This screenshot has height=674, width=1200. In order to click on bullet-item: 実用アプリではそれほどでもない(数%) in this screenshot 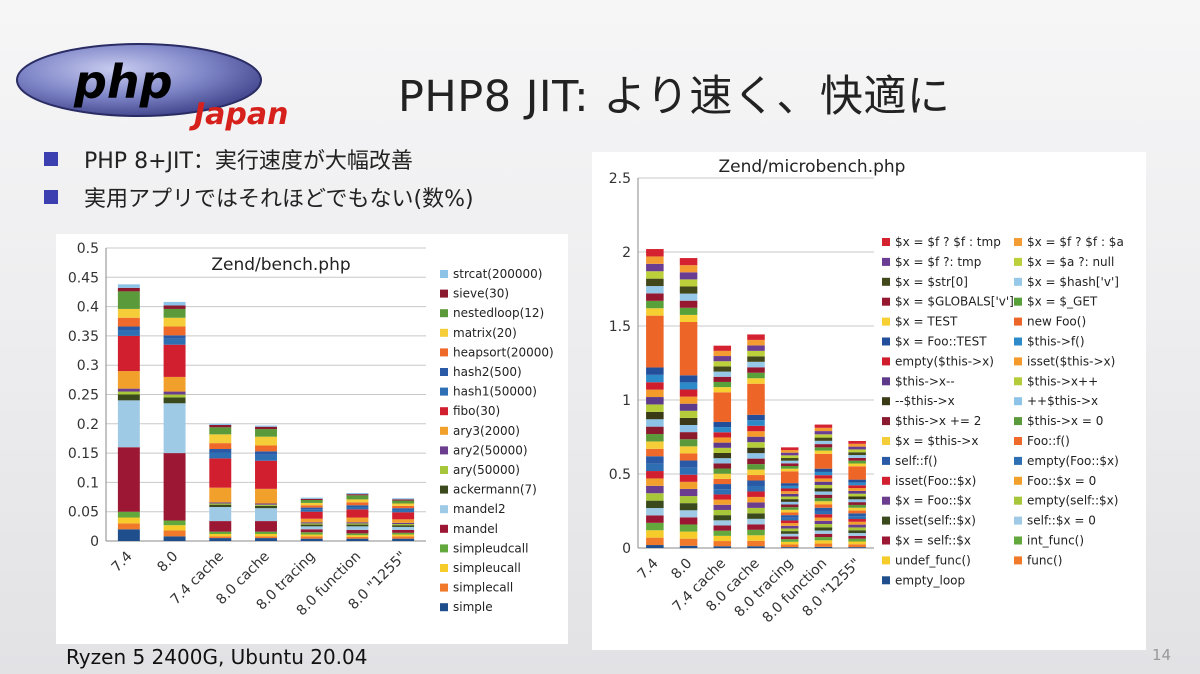, I will do `click(259, 197)`.